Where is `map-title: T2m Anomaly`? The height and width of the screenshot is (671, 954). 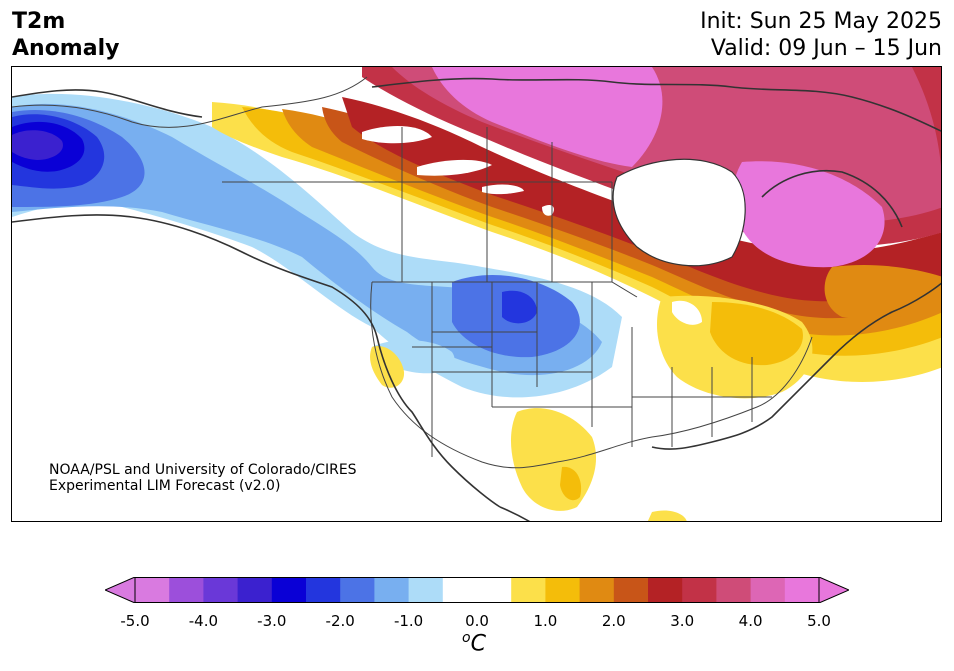
map-title: T2m Anomaly is located at coordinates (65, 35).